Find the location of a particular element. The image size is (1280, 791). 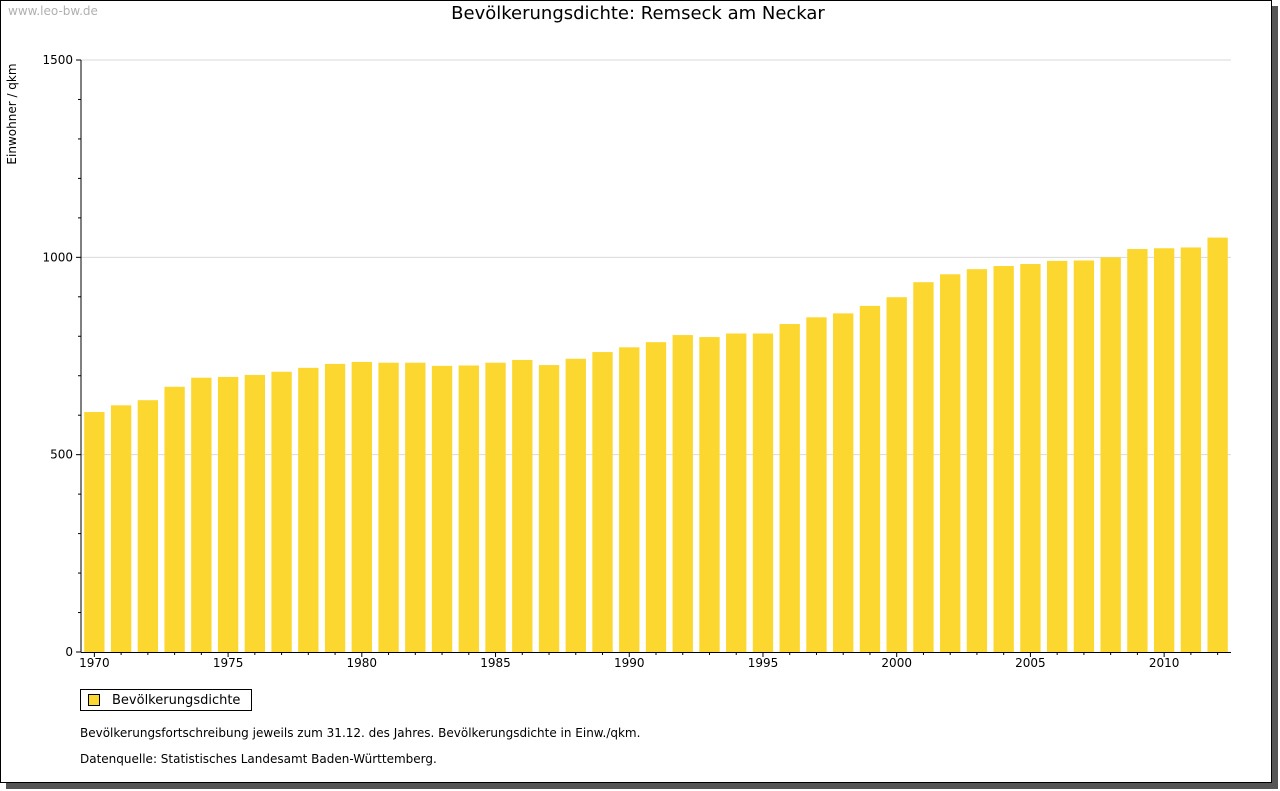

x-tick-label: 1970 is located at coordinates (94, 663).